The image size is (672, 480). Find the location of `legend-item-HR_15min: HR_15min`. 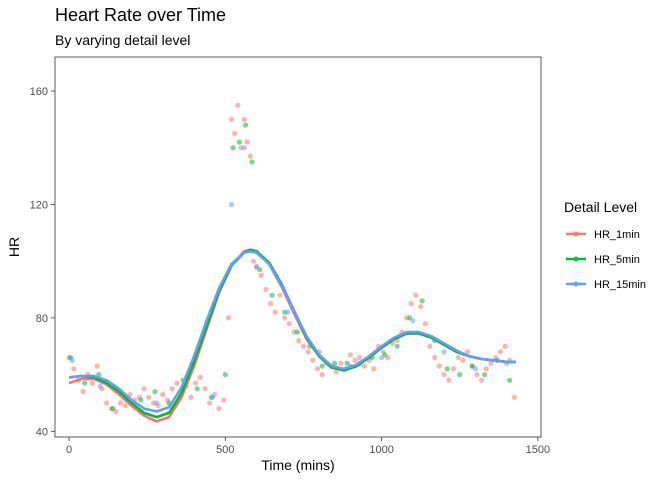

legend-item-HR_15min: HR_15min is located at coordinates (606, 285).